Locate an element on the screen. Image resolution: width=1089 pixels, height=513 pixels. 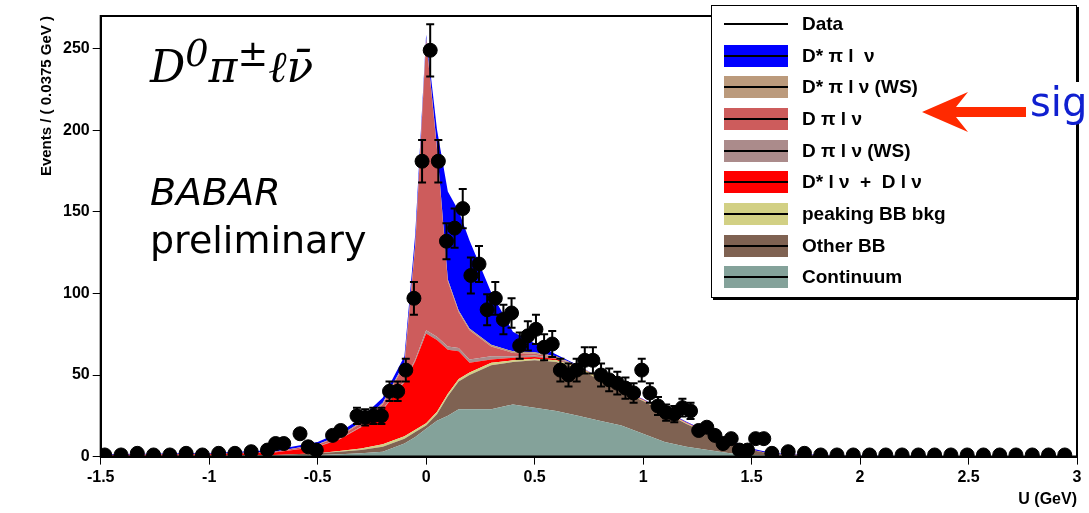
x-tick-label: -0.5 is located at coordinates (317, 476).